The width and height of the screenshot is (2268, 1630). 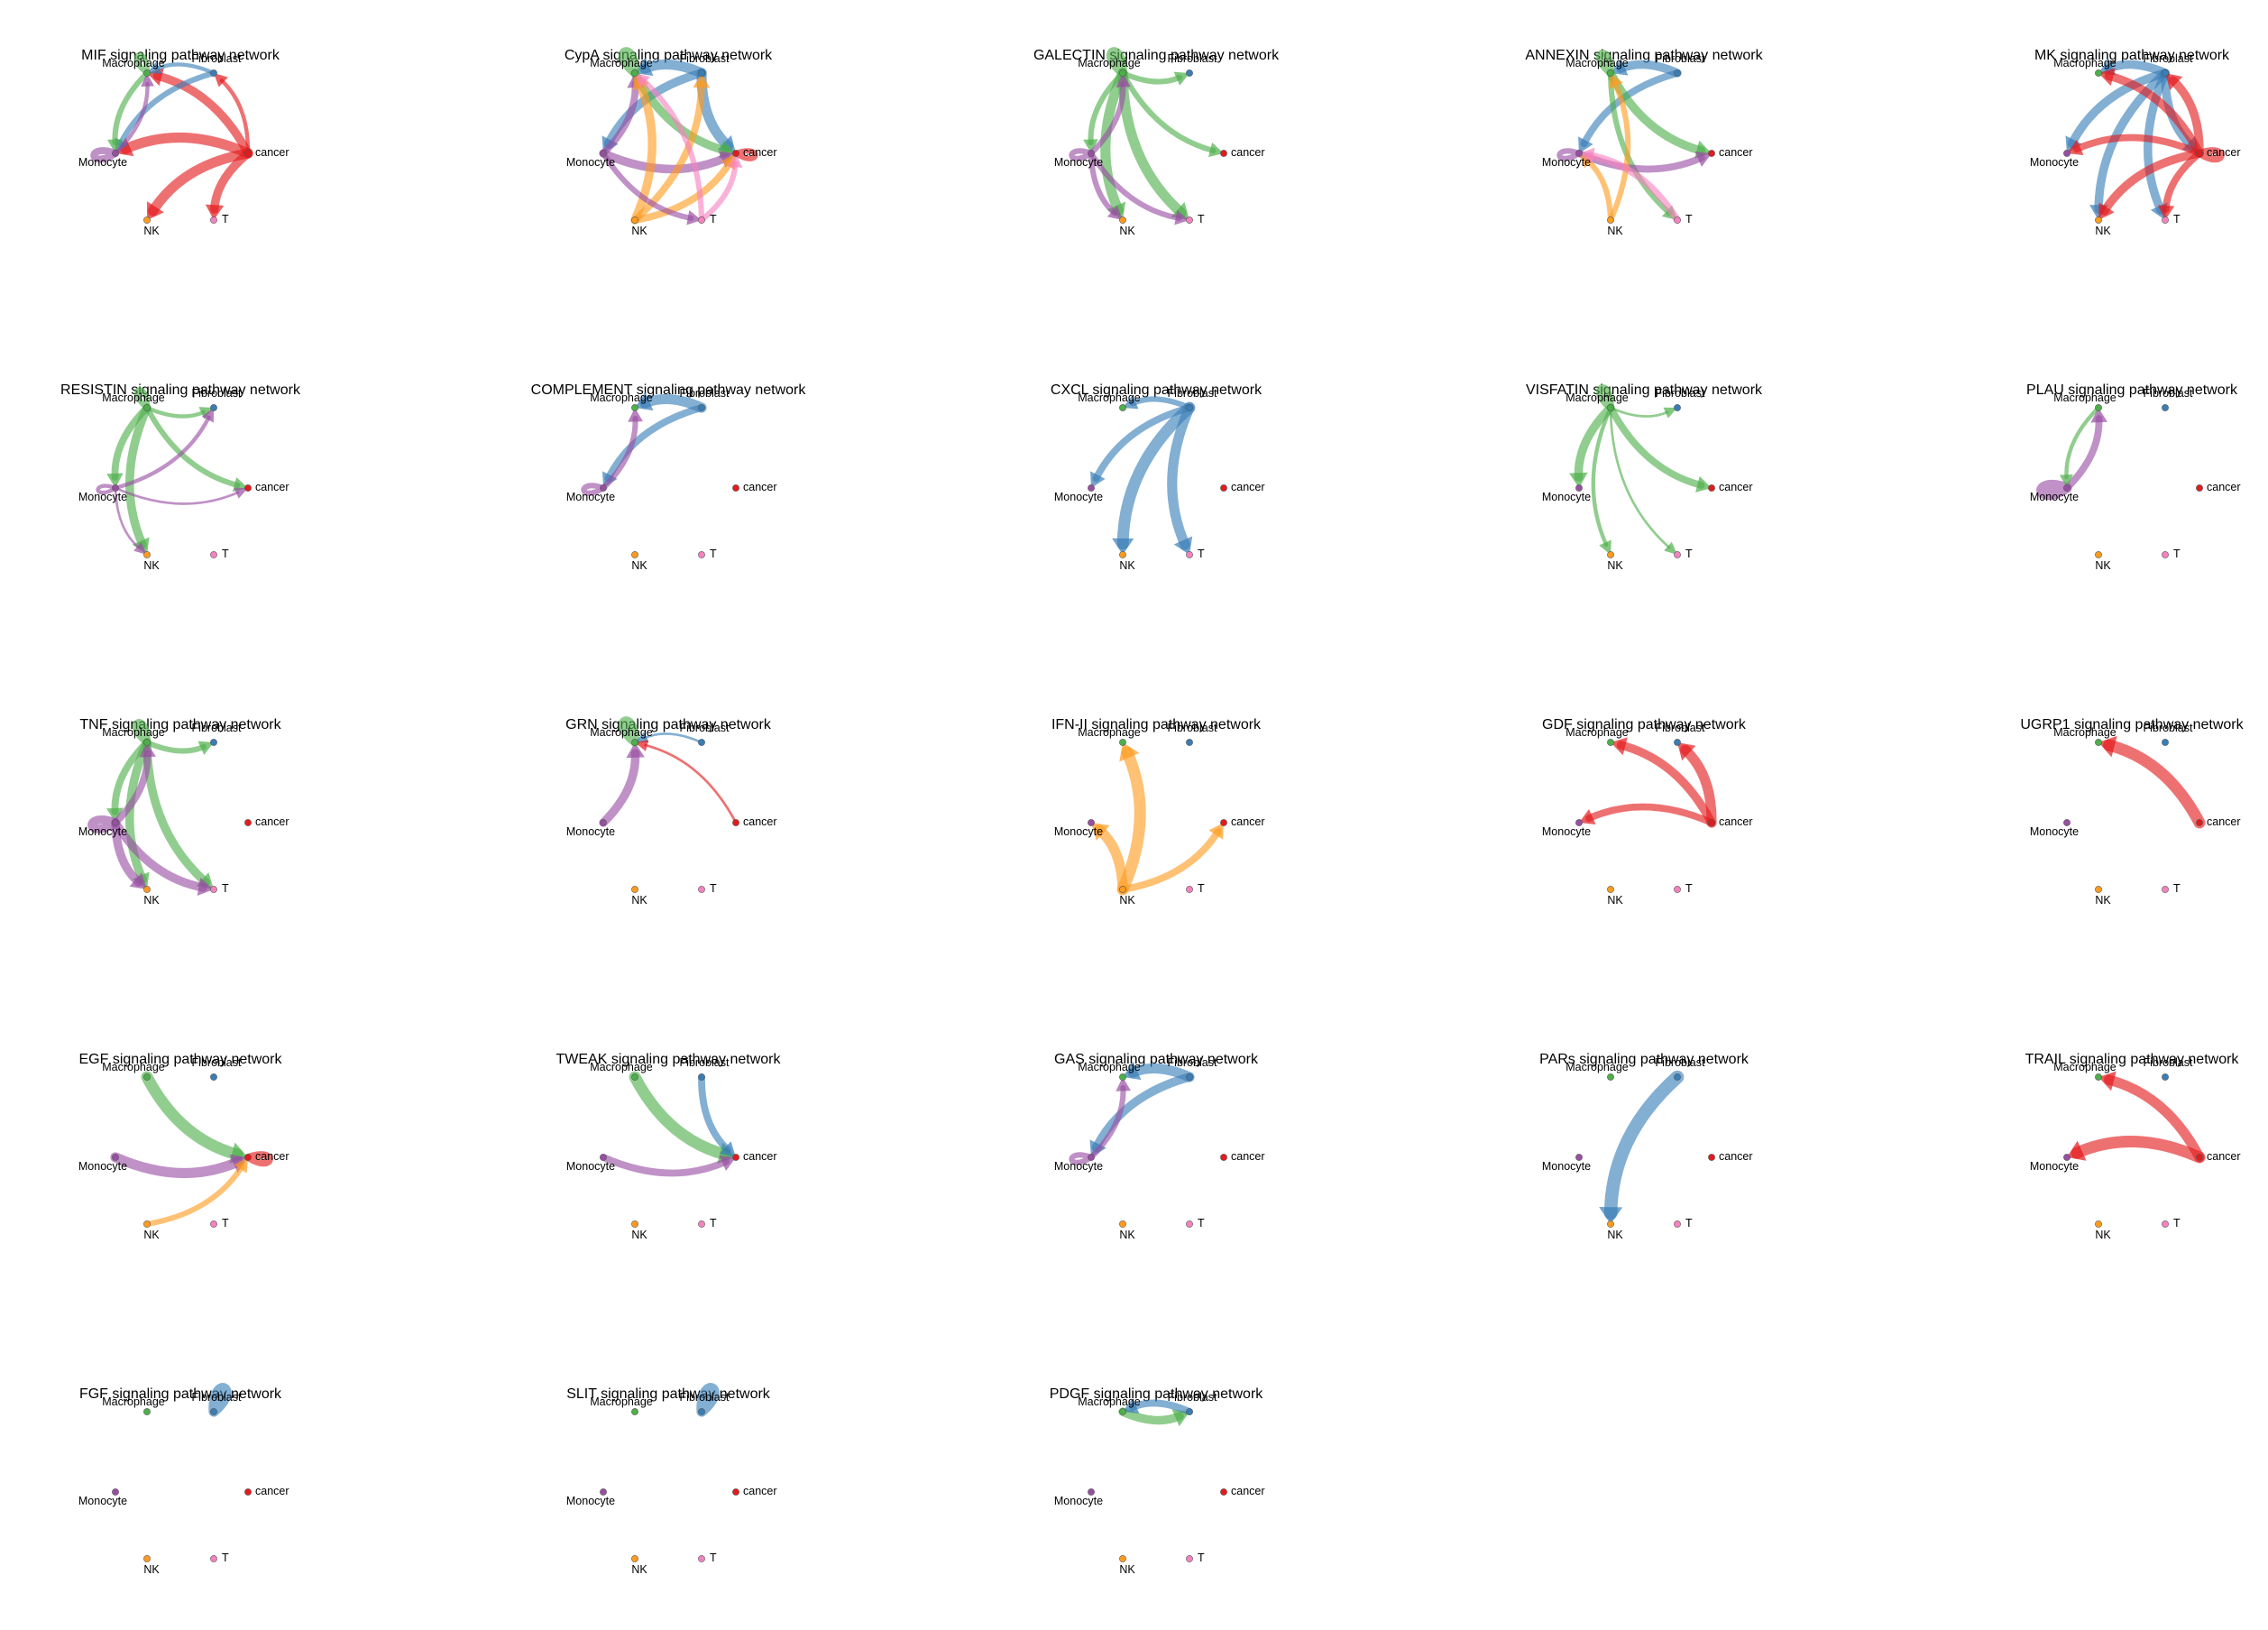 I want to click on edge-monocyte-to-monocyte, so click(x=594, y=489).